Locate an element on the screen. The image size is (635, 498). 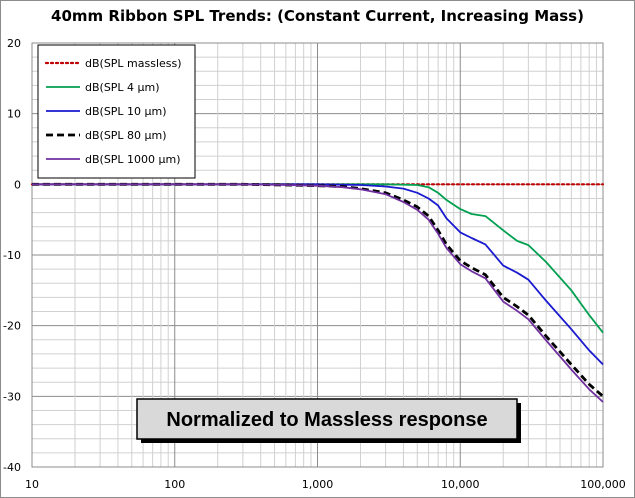
y-tick-label: -10 is located at coordinates (12, 255).